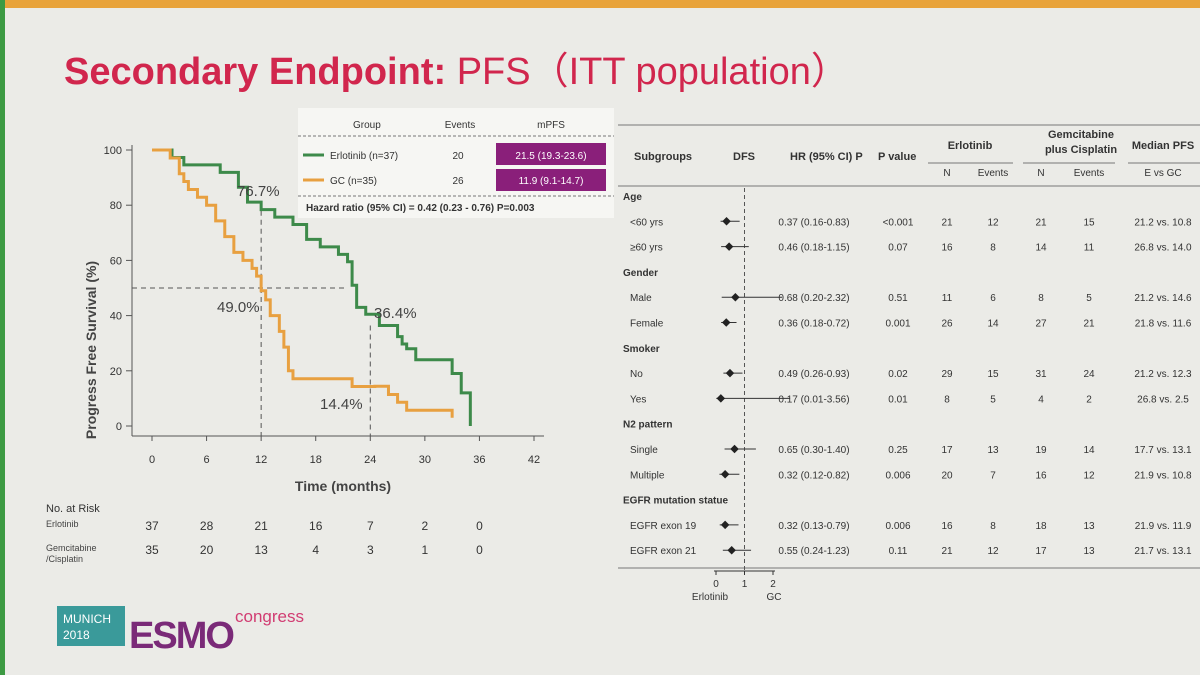 The width and height of the screenshot is (1200, 675). Describe the element at coordinates (152, 460) in the screenshot. I see `x-tick-label: 0` at that location.